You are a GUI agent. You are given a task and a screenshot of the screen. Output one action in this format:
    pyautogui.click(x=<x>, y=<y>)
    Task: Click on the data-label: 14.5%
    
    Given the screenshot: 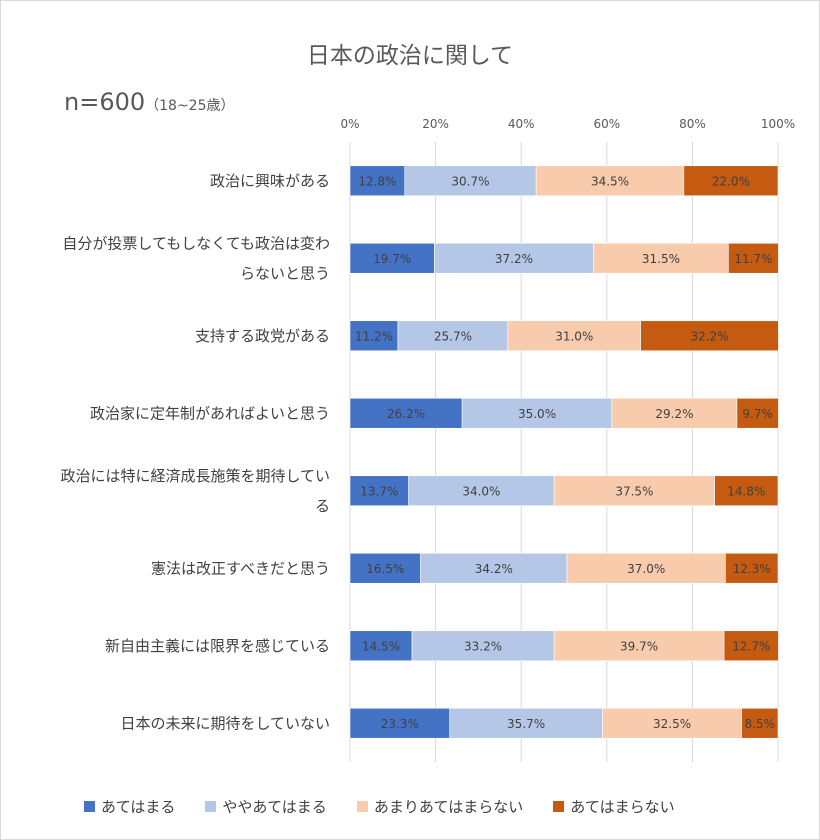 What is the action you would take?
    pyautogui.click(x=381, y=646)
    